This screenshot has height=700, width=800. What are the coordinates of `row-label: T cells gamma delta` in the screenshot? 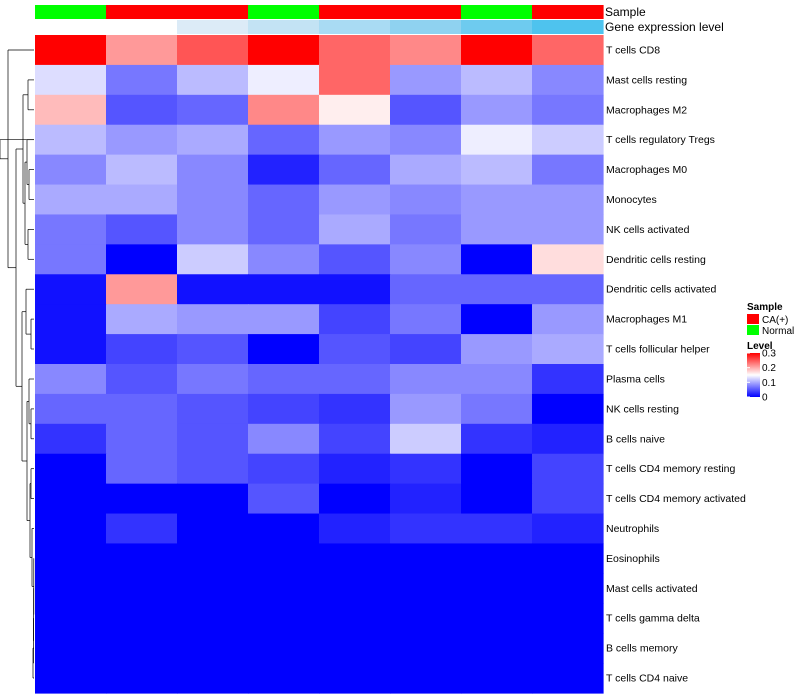 It's located at (653, 619).